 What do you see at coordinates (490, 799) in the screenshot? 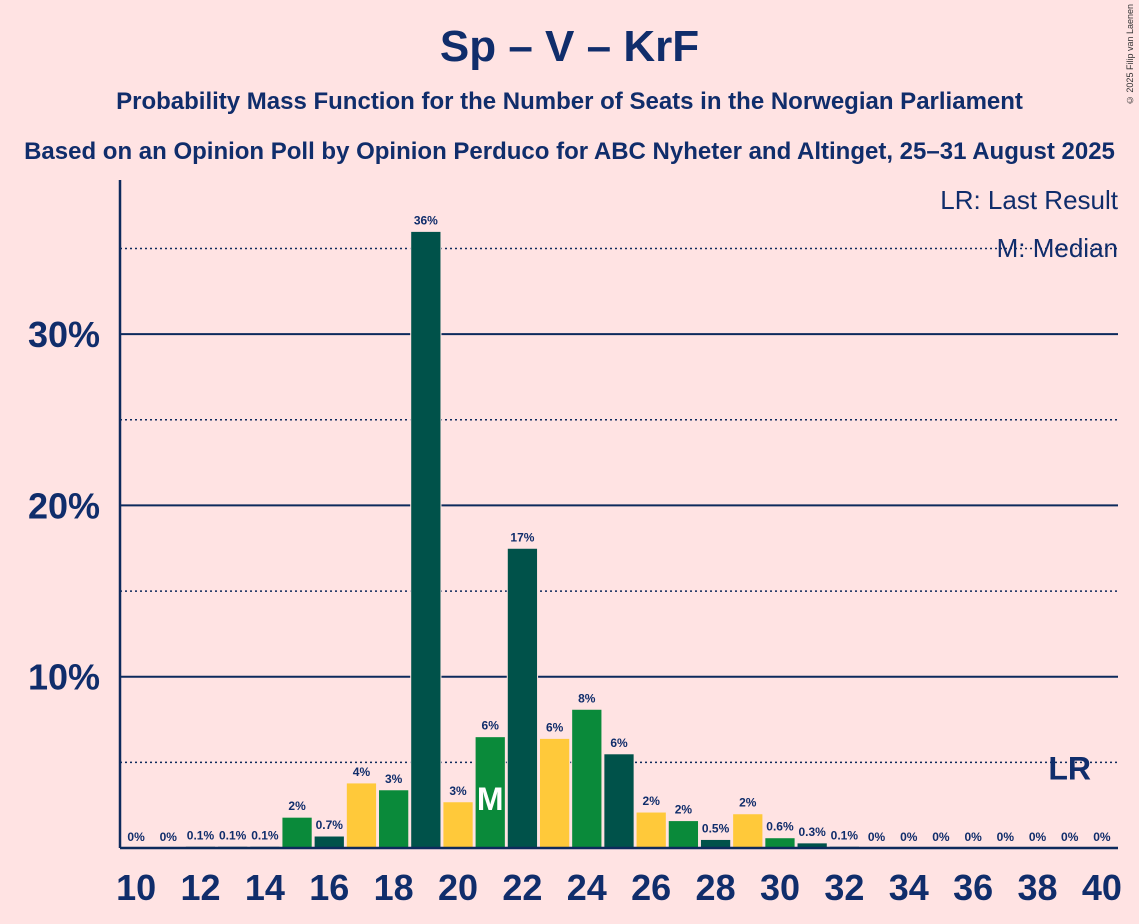
I see `median-marker: M` at bounding box center [490, 799].